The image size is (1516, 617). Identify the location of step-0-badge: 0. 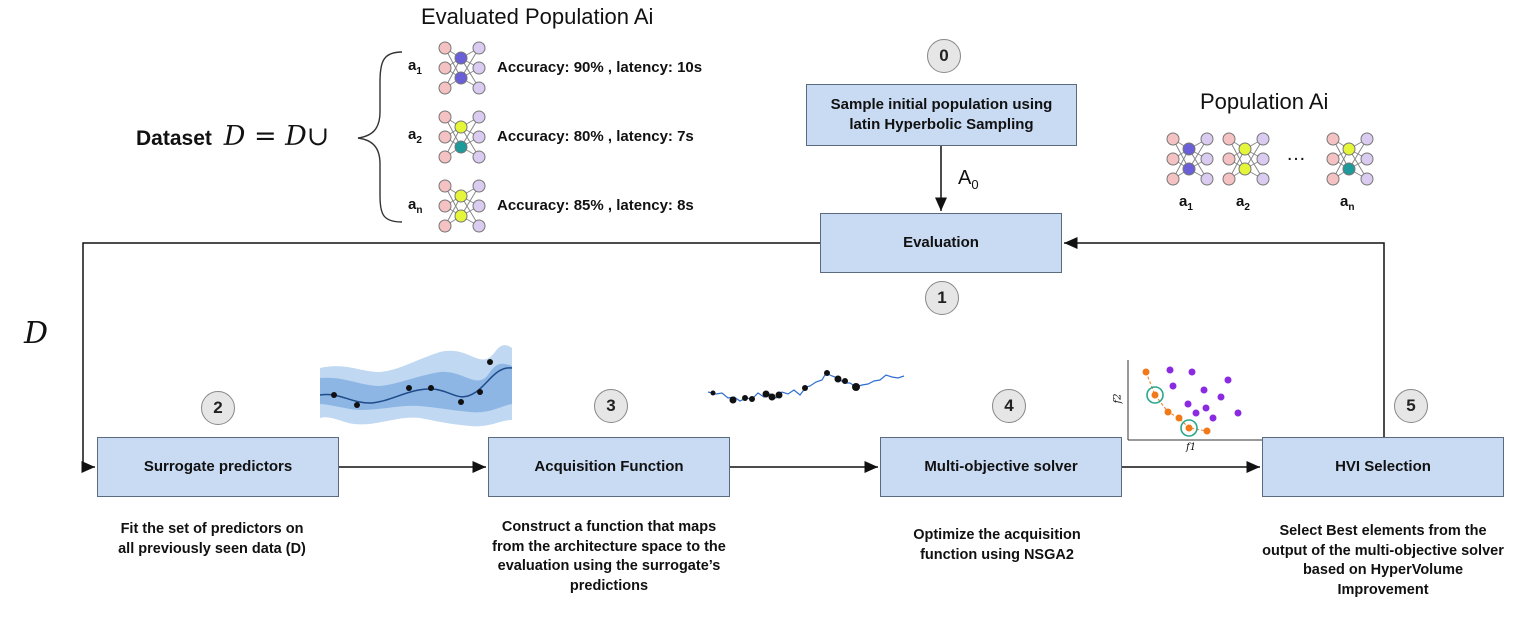
(944, 56).